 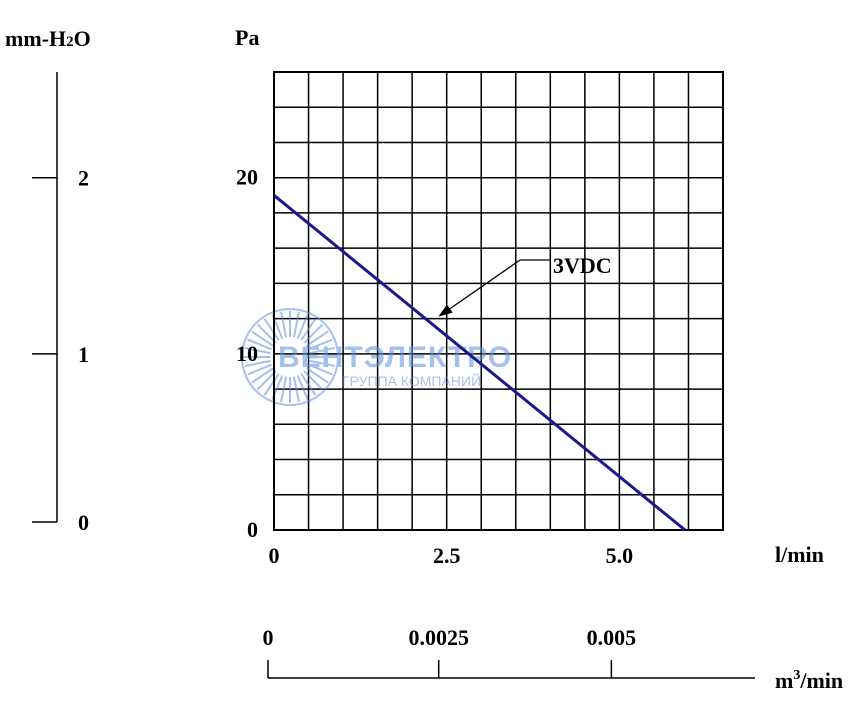 What do you see at coordinates (525, 285) in the screenshot?
I see `annotation-3vdc: 3VDC` at bounding box center [525, 285].